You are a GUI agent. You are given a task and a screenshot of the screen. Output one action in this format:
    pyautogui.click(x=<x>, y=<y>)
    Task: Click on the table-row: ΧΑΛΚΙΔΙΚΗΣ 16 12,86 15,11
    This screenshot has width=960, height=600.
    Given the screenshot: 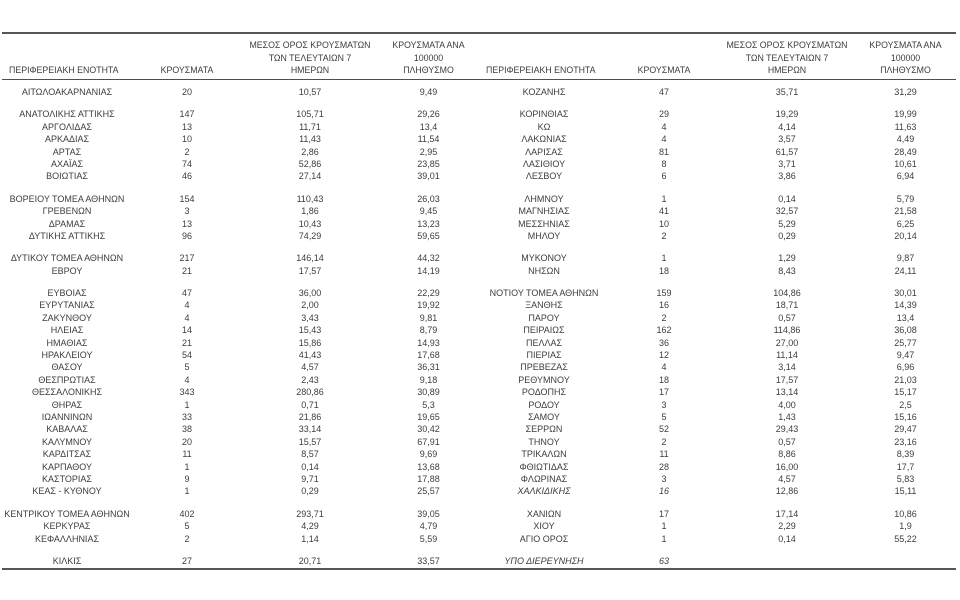 What is the action you would take?
    pyautogui.click(x=717, y=491)
    